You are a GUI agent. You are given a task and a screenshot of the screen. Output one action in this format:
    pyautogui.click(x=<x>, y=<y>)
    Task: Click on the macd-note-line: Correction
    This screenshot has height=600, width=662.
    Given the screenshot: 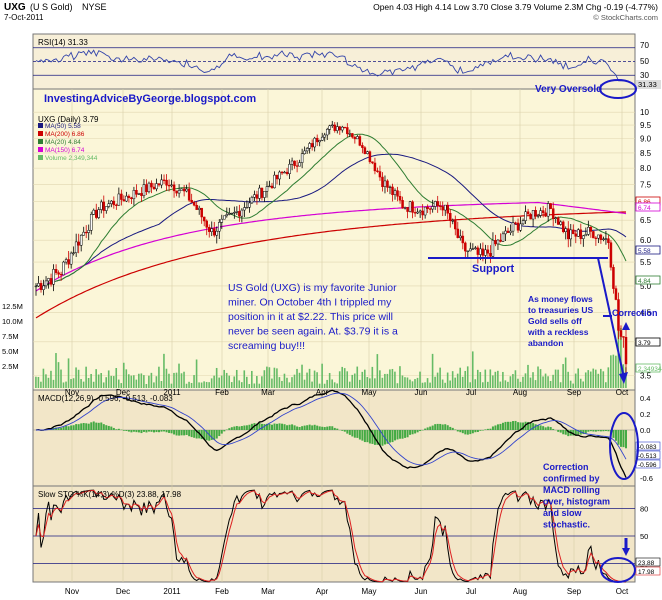 What is the action you would take?
    pyautogui.click(x=566, y=467)
    